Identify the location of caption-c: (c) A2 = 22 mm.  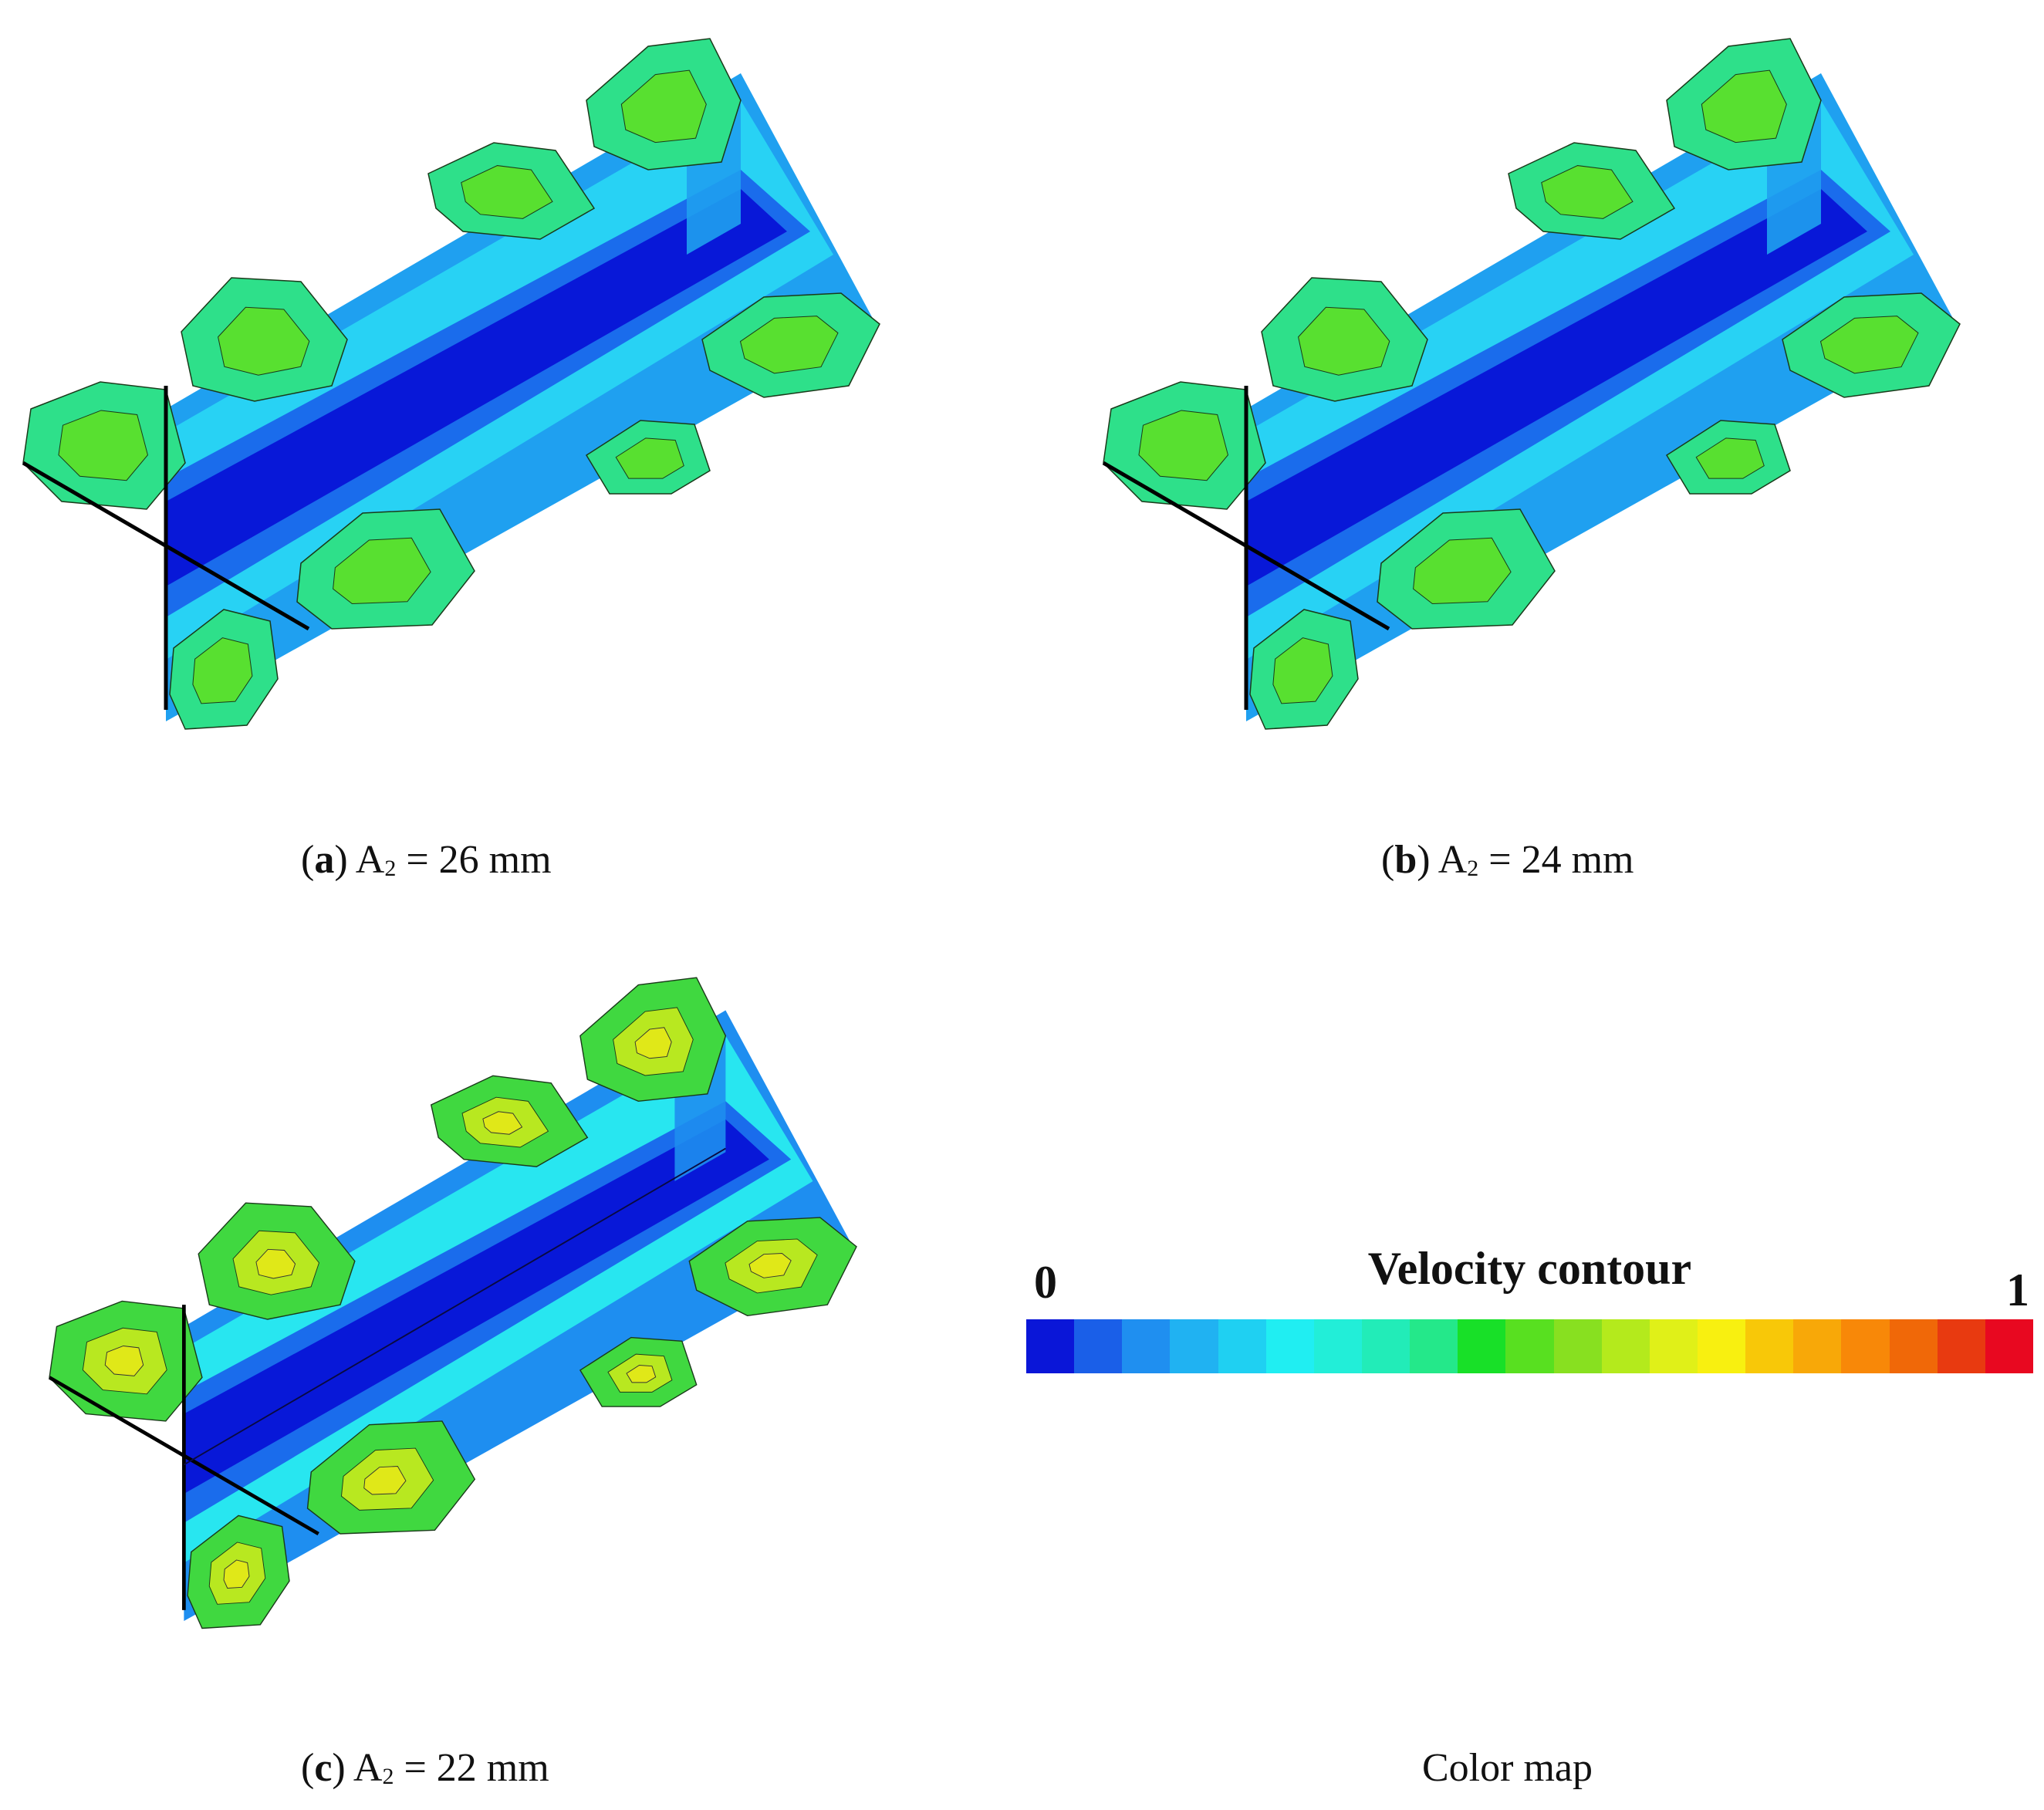
(425, 1768).